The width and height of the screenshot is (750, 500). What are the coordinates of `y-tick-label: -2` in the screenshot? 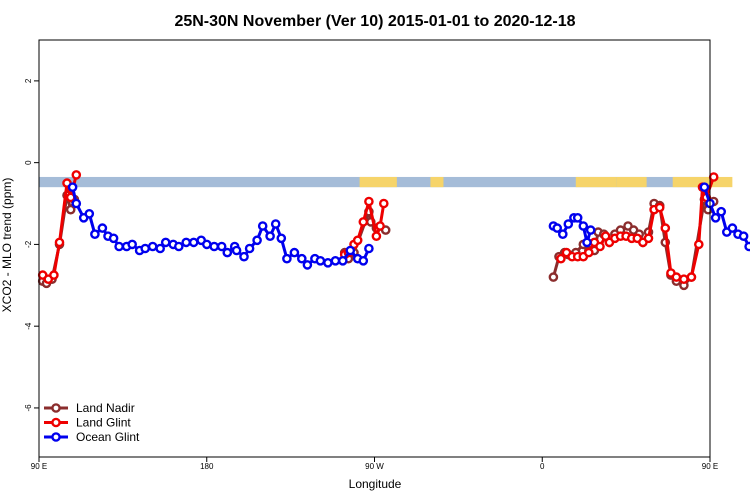 It's located at (28, 244).